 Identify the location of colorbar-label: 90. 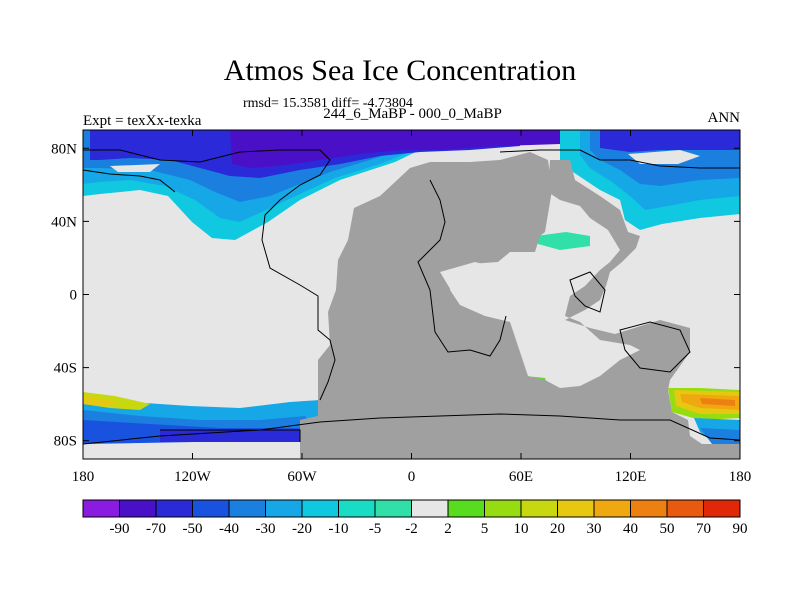
(740, 529).